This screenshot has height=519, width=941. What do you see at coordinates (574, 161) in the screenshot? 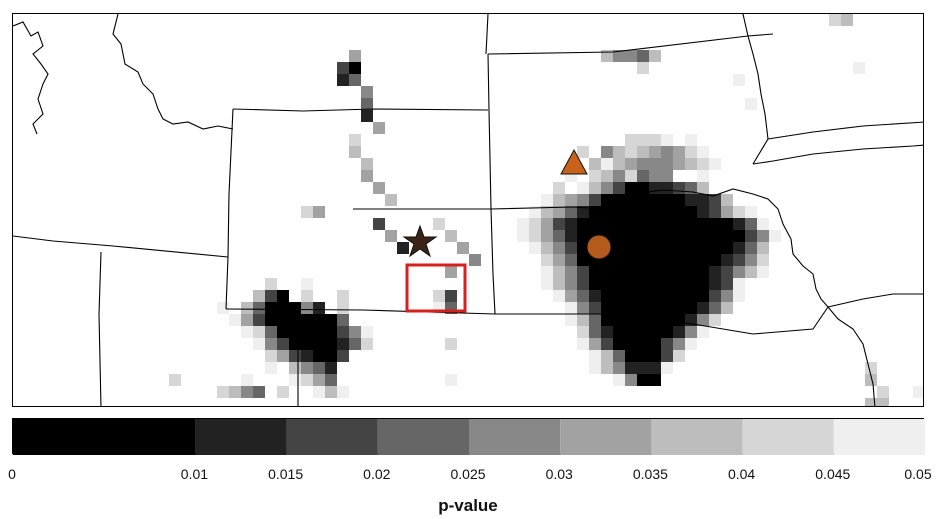
I see `triangle-marker` at bounding box center [574, 161].